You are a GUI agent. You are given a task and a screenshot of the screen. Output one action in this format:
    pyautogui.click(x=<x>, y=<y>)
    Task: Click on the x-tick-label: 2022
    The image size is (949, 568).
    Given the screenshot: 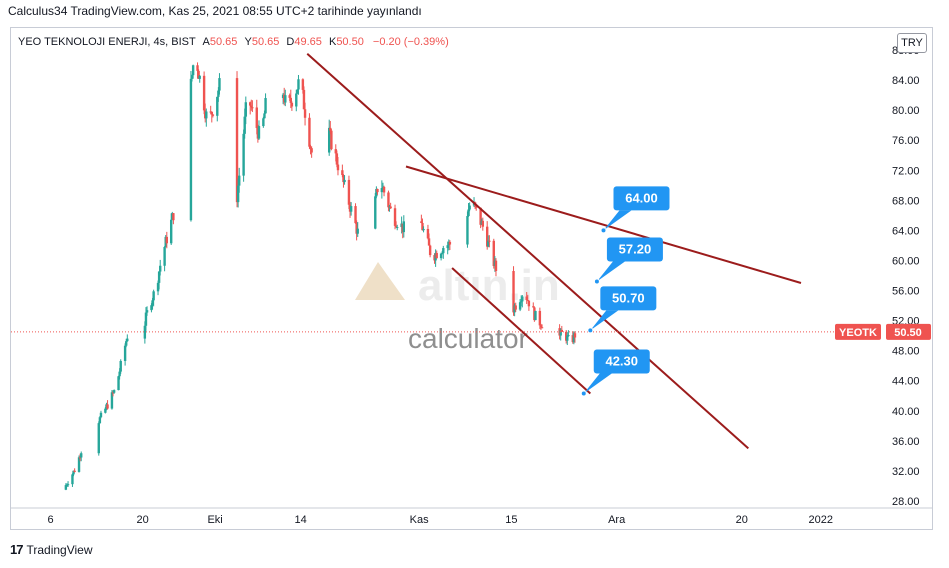 What is the action you would take?
    pyautogui.click(x=821, y=520)
    